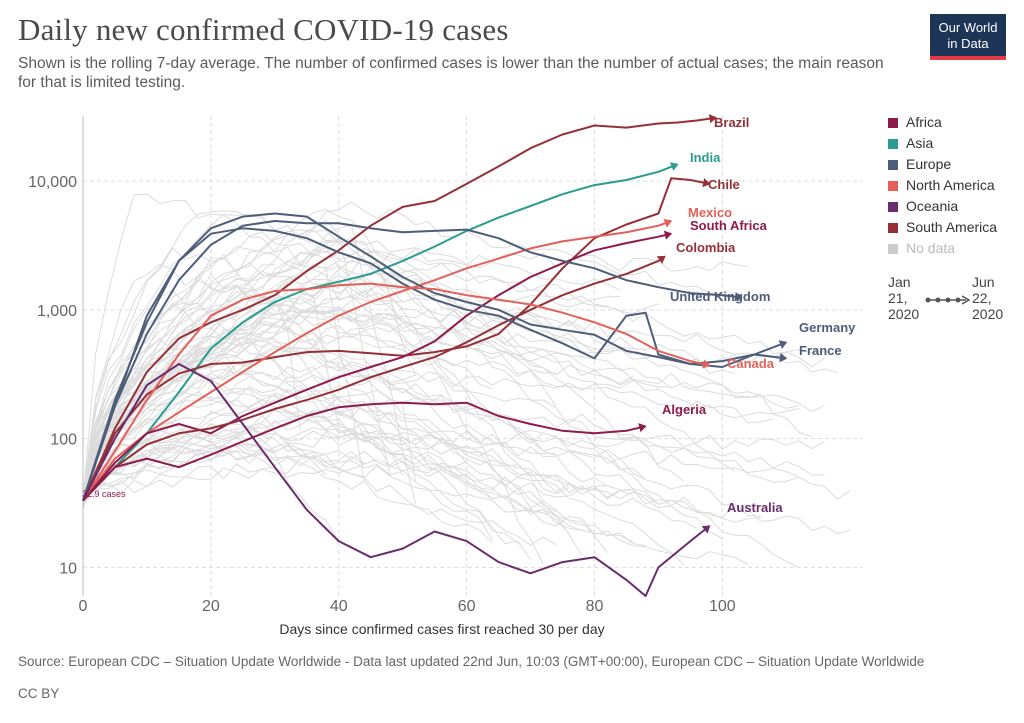  I want to click on logo-line-2: in Data, so click(968, 43).